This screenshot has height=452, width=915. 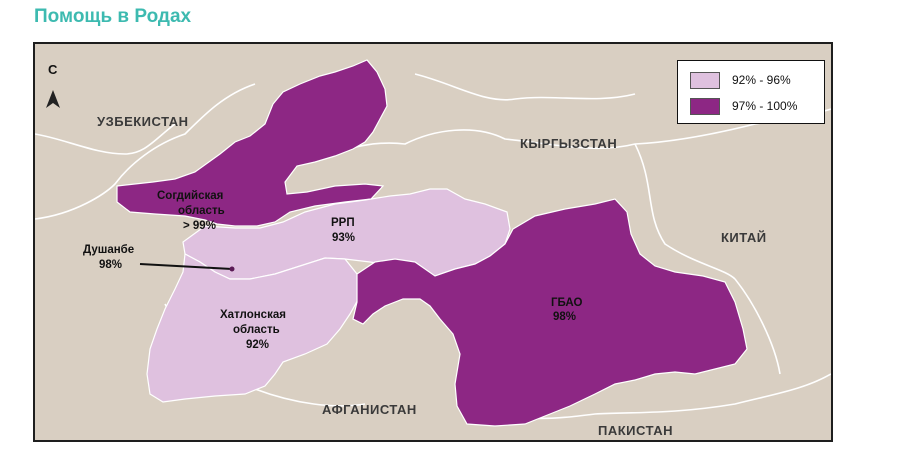 I want to click on label-sogd-2: область, so click(x=201, y=211).